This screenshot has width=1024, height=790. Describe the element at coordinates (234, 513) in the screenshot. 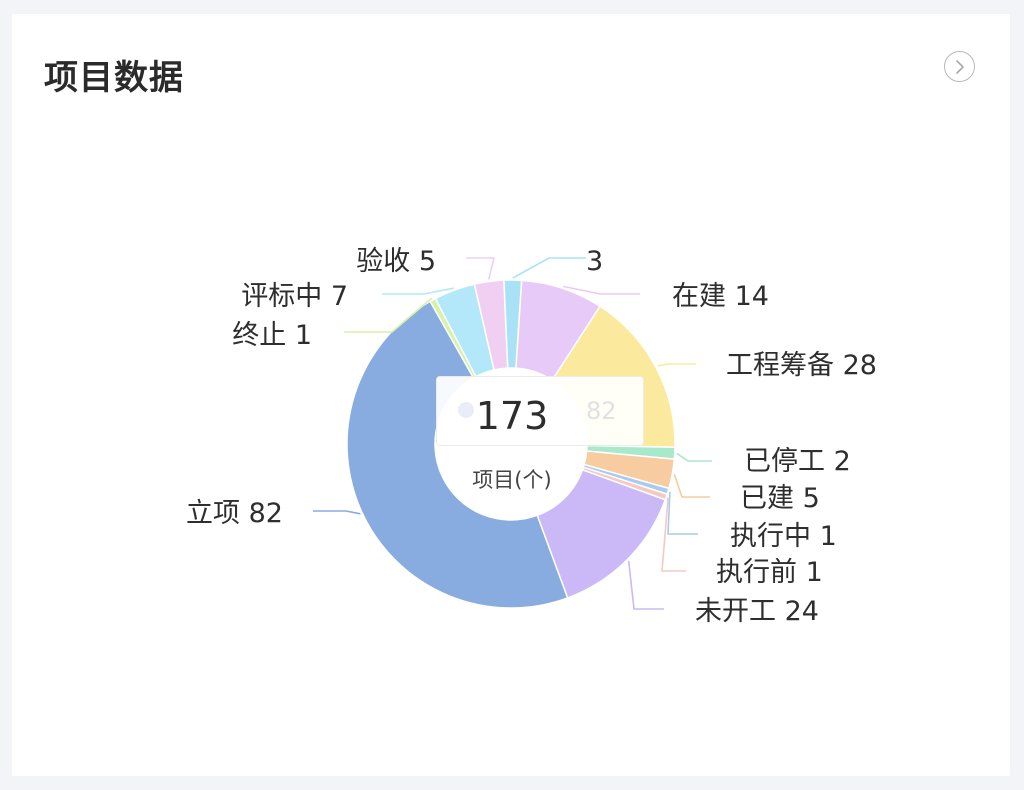

I see `slice-label-8: 立项 82` at that location.